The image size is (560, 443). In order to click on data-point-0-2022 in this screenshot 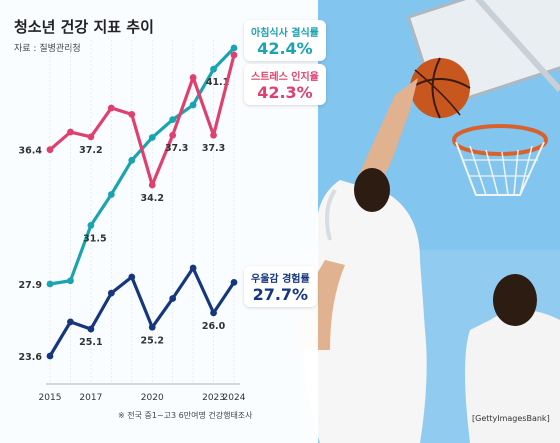, I will do `click(193, 105)`.